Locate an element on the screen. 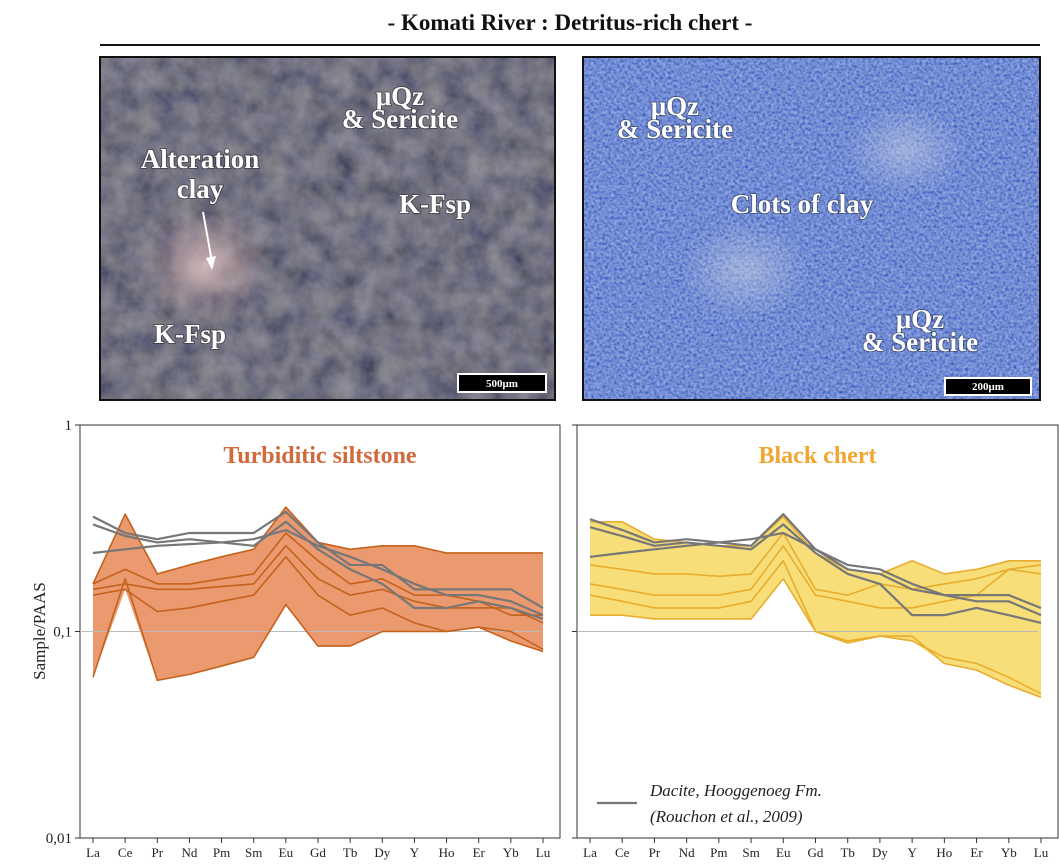 The width and height of the screenshot is (1059, 867). y-tick-label: 0,1 is located at coordinates (62, 633).